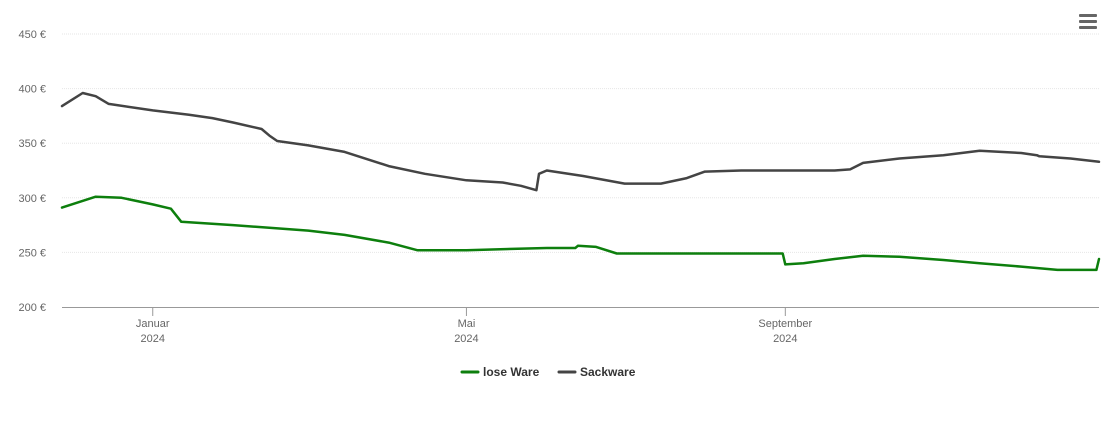 The image size is (1110, 422). What do you see at coordinates (32, 171) in the screenshot?
I see `y-axis-tick-labels: 450 € 400 € 350 € 300 € 250 € 200 €` at bounding box center [32, 171].